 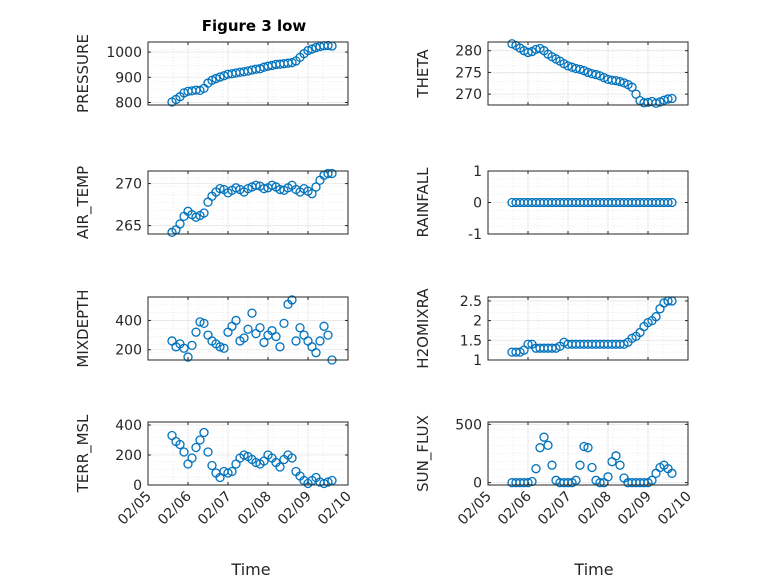 I want to click on x-tick-label: 02/09, so click(x=635, y=509).